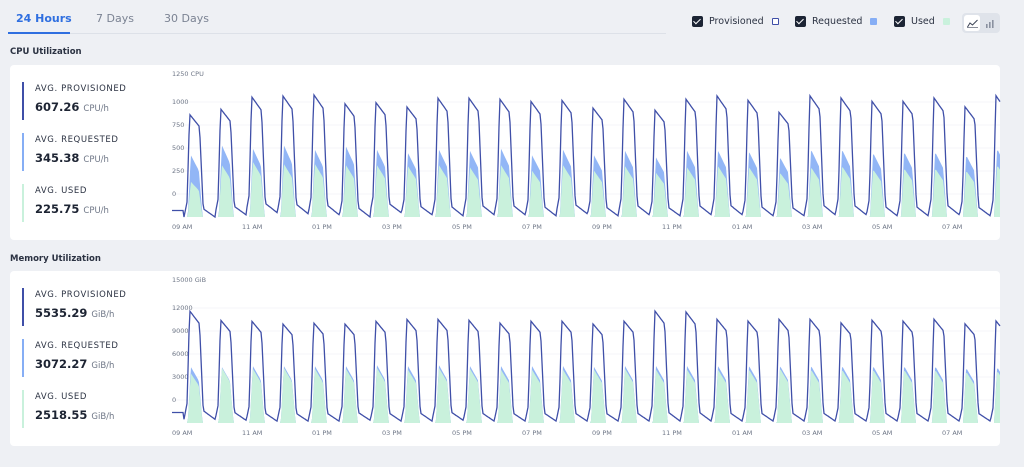  What do you see at coordinates (252, 227) in the screenshot?
I see `cpu-x-tick: 11 AM` at bounding box center [252, 227].